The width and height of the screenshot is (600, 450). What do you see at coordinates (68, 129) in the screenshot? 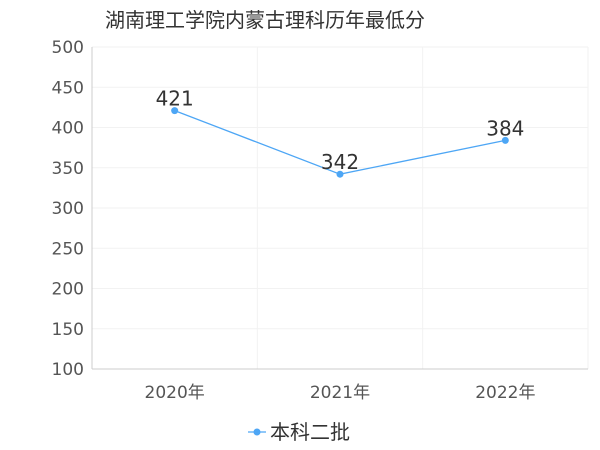
I see `y-tick-label: 400` at bounding box center [68, 129].